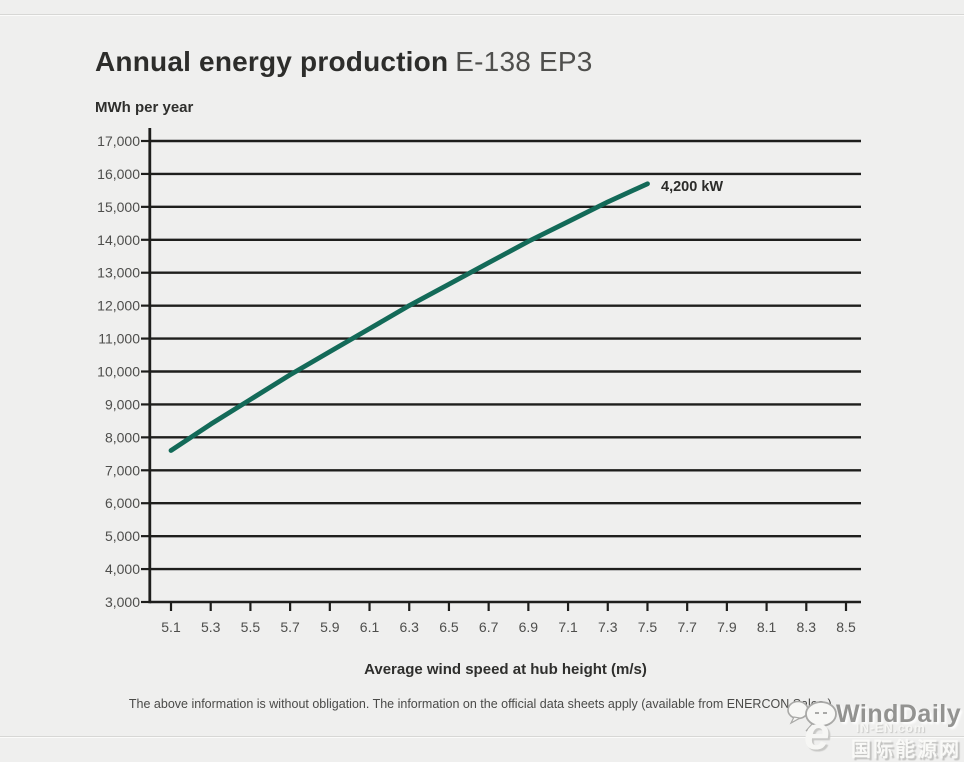 The width and height of the screenshot is (964, 762). What do you see at coordinates (122, 569) in the screenshot?
I see `y-tick-label: 4,000` at bounding box center [122, 569].